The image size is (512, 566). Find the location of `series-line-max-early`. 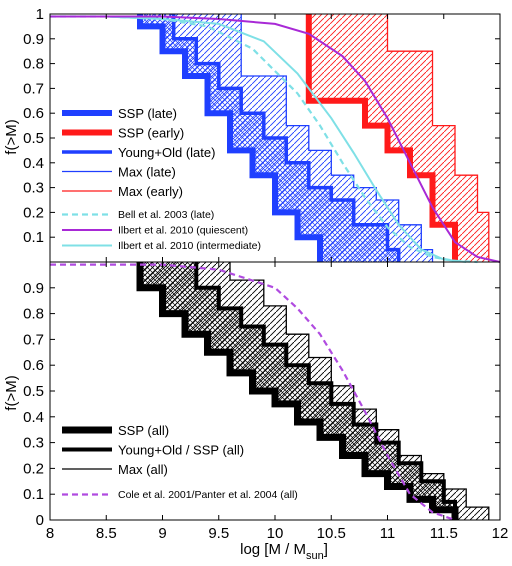

series-line-max-early is located at coordinates (438, 138).